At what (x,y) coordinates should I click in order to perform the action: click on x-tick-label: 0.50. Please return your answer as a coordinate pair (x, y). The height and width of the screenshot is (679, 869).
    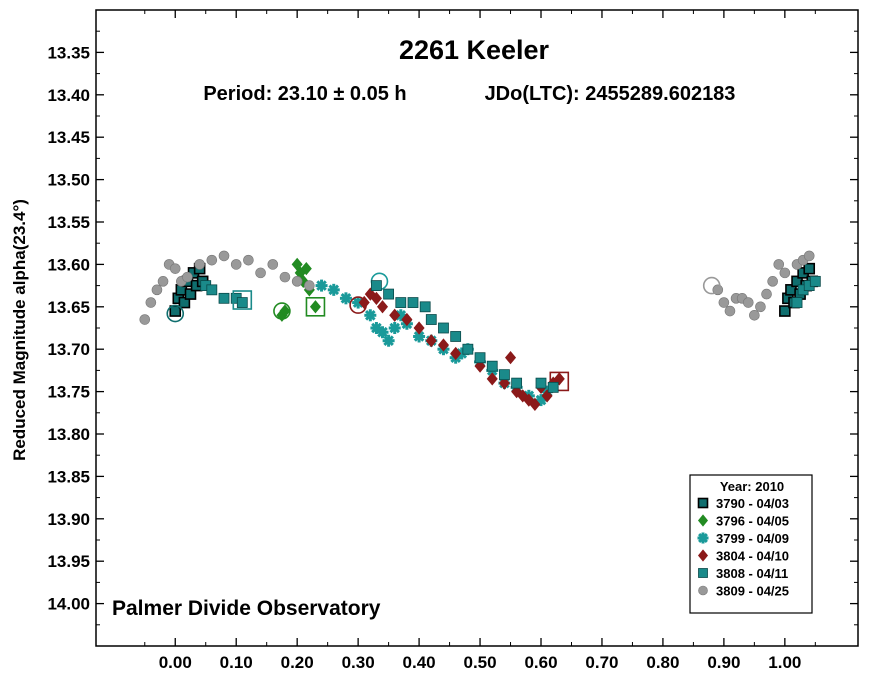
    Looking at the image, I should click on (480, 662).